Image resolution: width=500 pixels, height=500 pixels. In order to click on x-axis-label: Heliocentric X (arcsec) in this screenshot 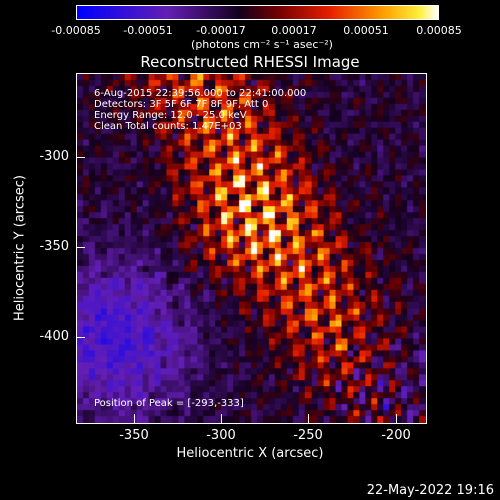, I will do `click(250, 453)`.